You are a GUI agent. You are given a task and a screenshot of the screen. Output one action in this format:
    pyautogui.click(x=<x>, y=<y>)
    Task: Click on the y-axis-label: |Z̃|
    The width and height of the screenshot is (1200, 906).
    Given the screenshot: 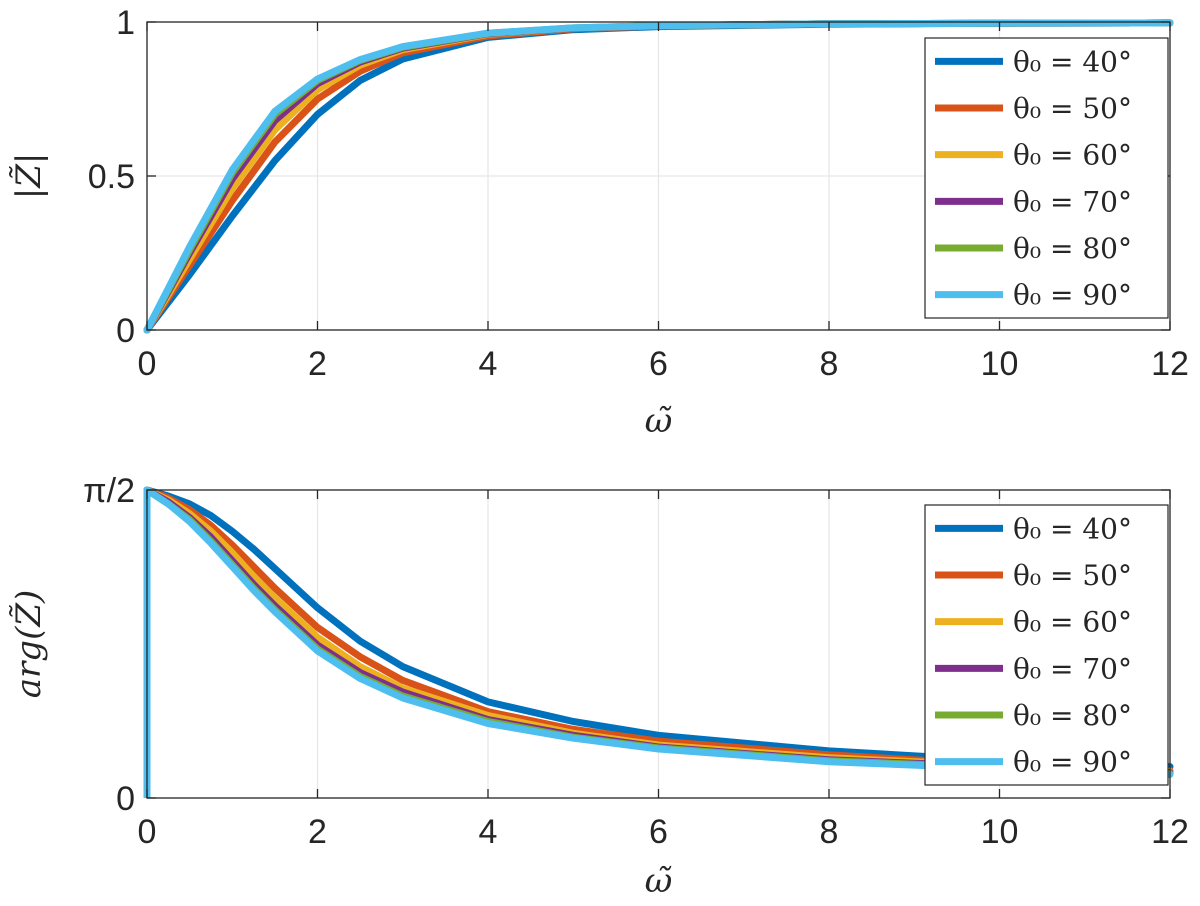 What is the action you would take?
    pyautogui.click(x=29, y=176)
    